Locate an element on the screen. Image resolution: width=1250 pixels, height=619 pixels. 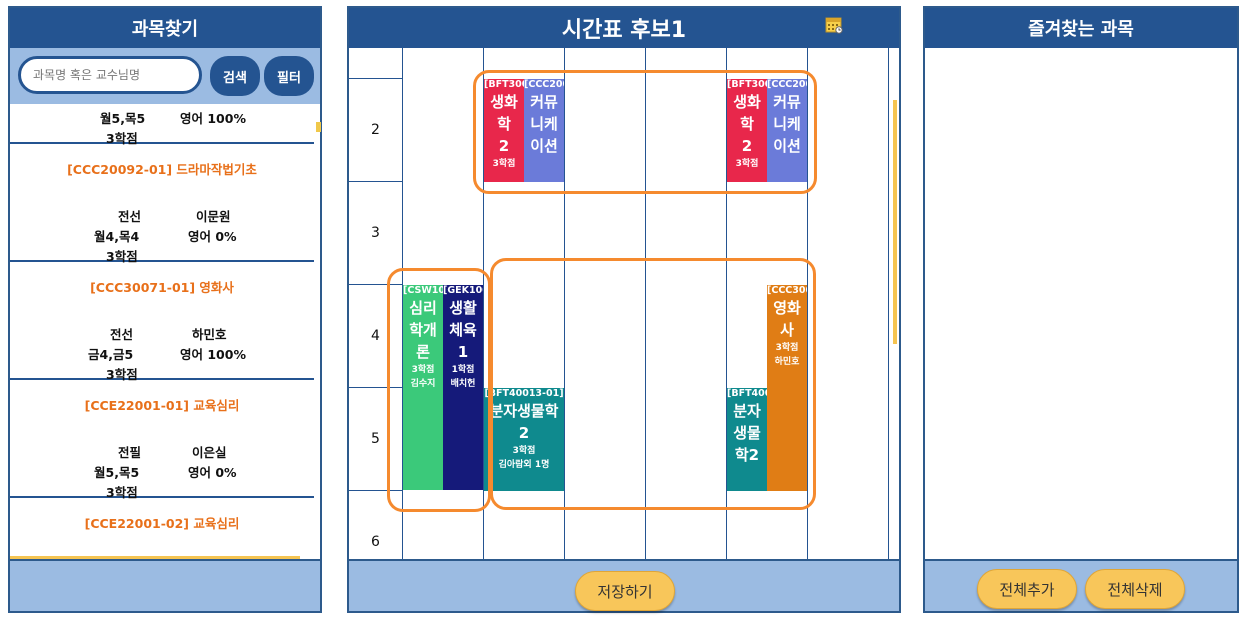
favorites-footer: 전체추가 전체삭제 is located at coordinates (1081, 585).